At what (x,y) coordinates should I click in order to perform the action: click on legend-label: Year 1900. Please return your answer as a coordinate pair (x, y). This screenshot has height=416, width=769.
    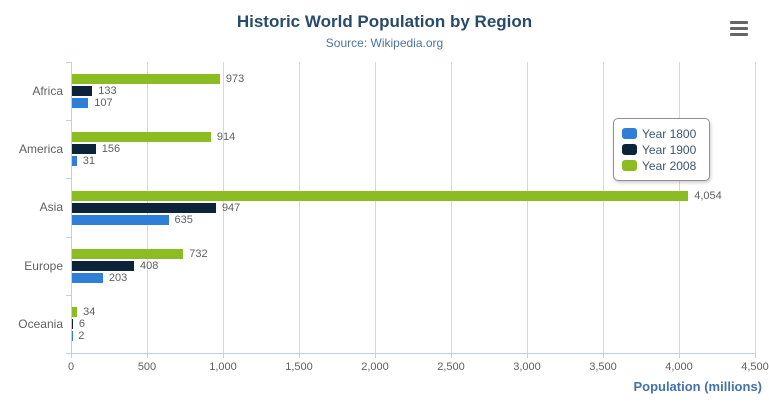
    Looking at the image, I should click on (669, 149).